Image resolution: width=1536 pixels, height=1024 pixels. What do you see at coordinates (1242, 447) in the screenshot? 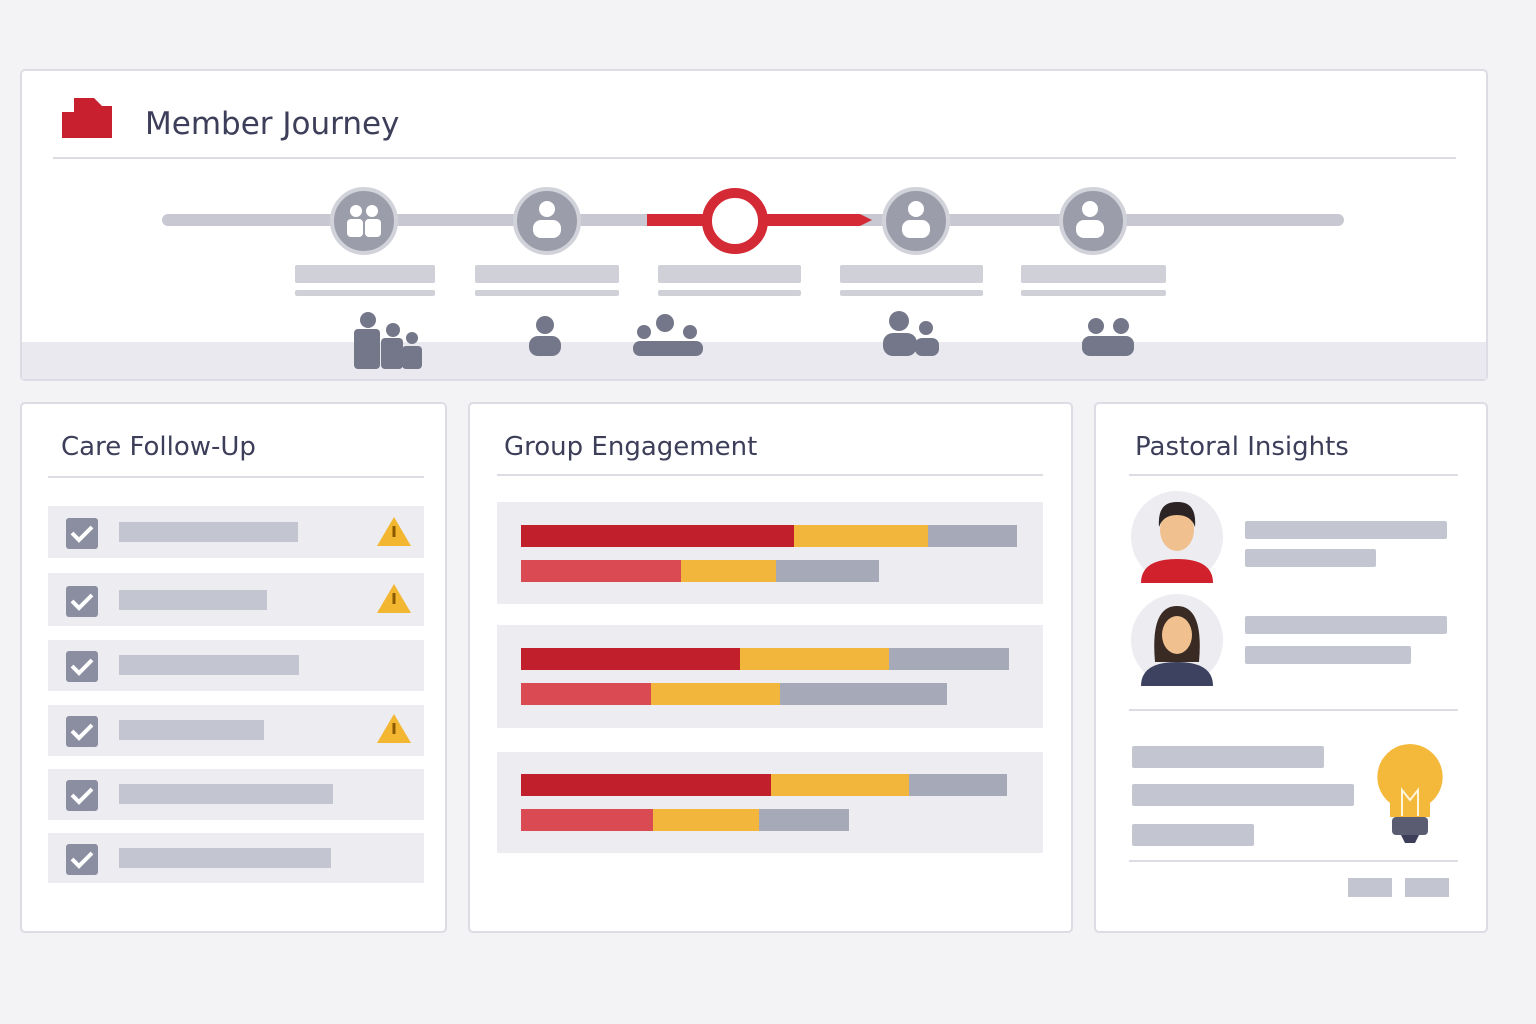
I see `panel-title: Pastoral Insights` at bounding box center [1242, 447].